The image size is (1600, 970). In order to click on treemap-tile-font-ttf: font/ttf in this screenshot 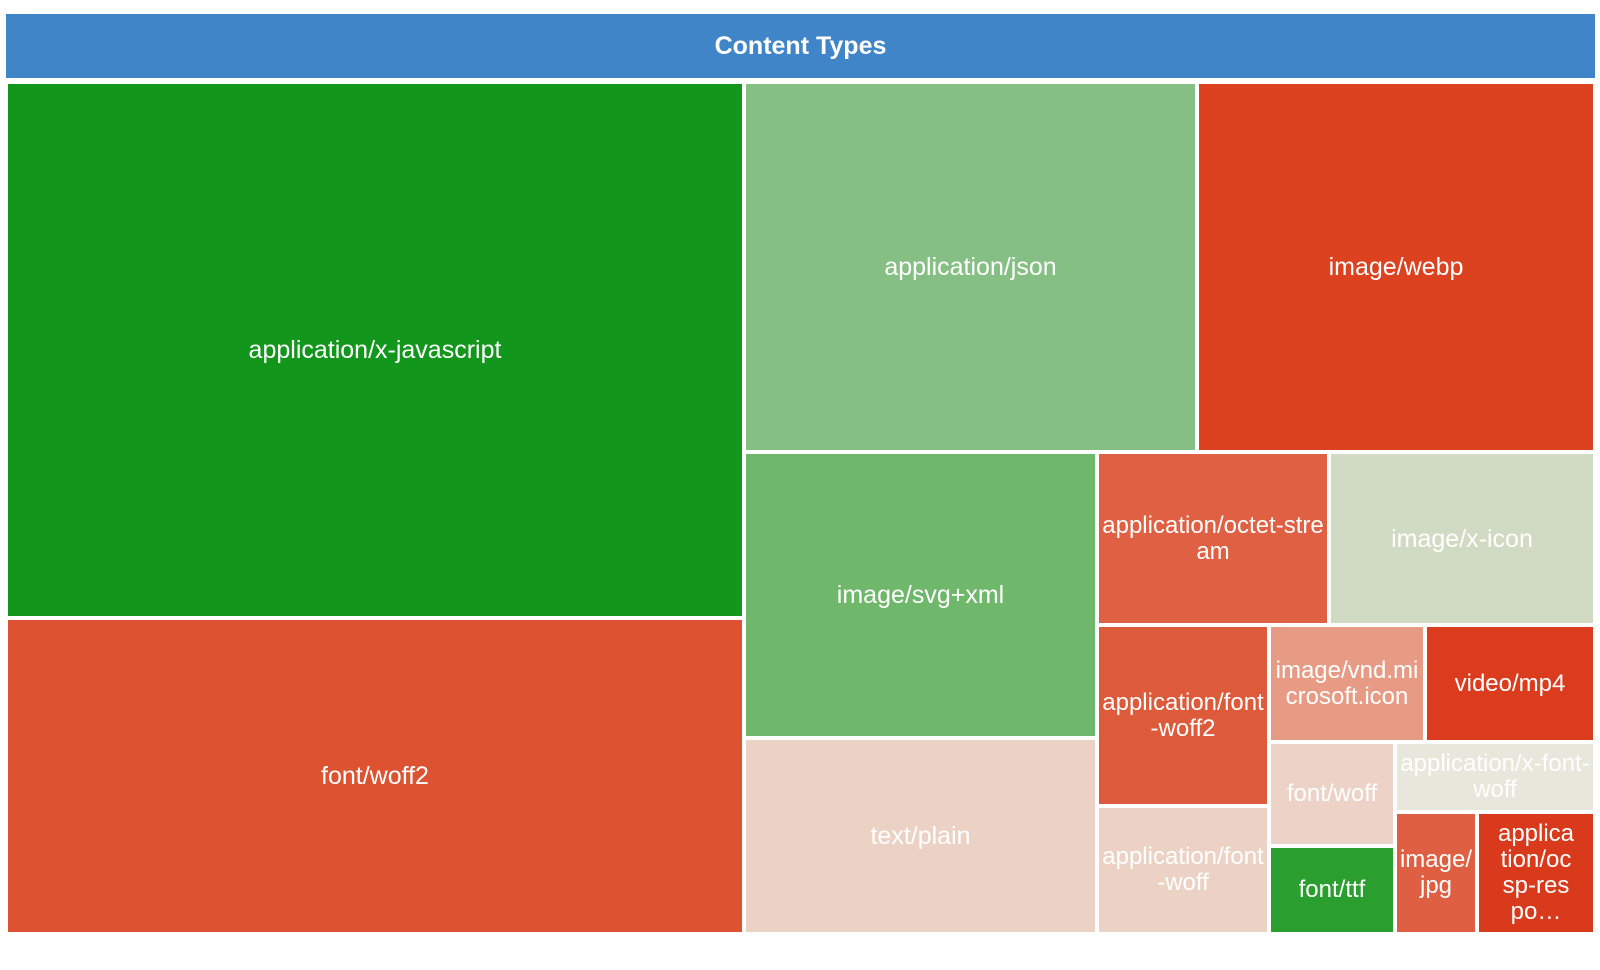, I will do `click(1332, 890)`.